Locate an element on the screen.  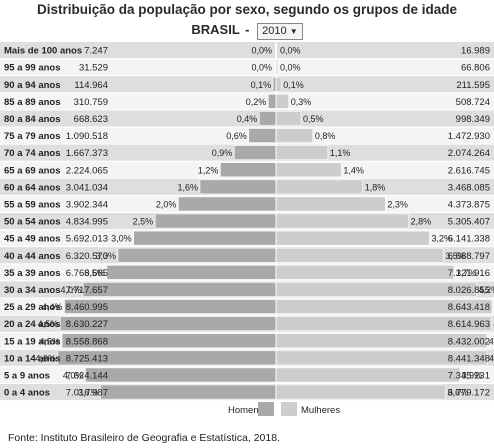
men-percent-label: 2,5% is located at coordinates (143, 222).